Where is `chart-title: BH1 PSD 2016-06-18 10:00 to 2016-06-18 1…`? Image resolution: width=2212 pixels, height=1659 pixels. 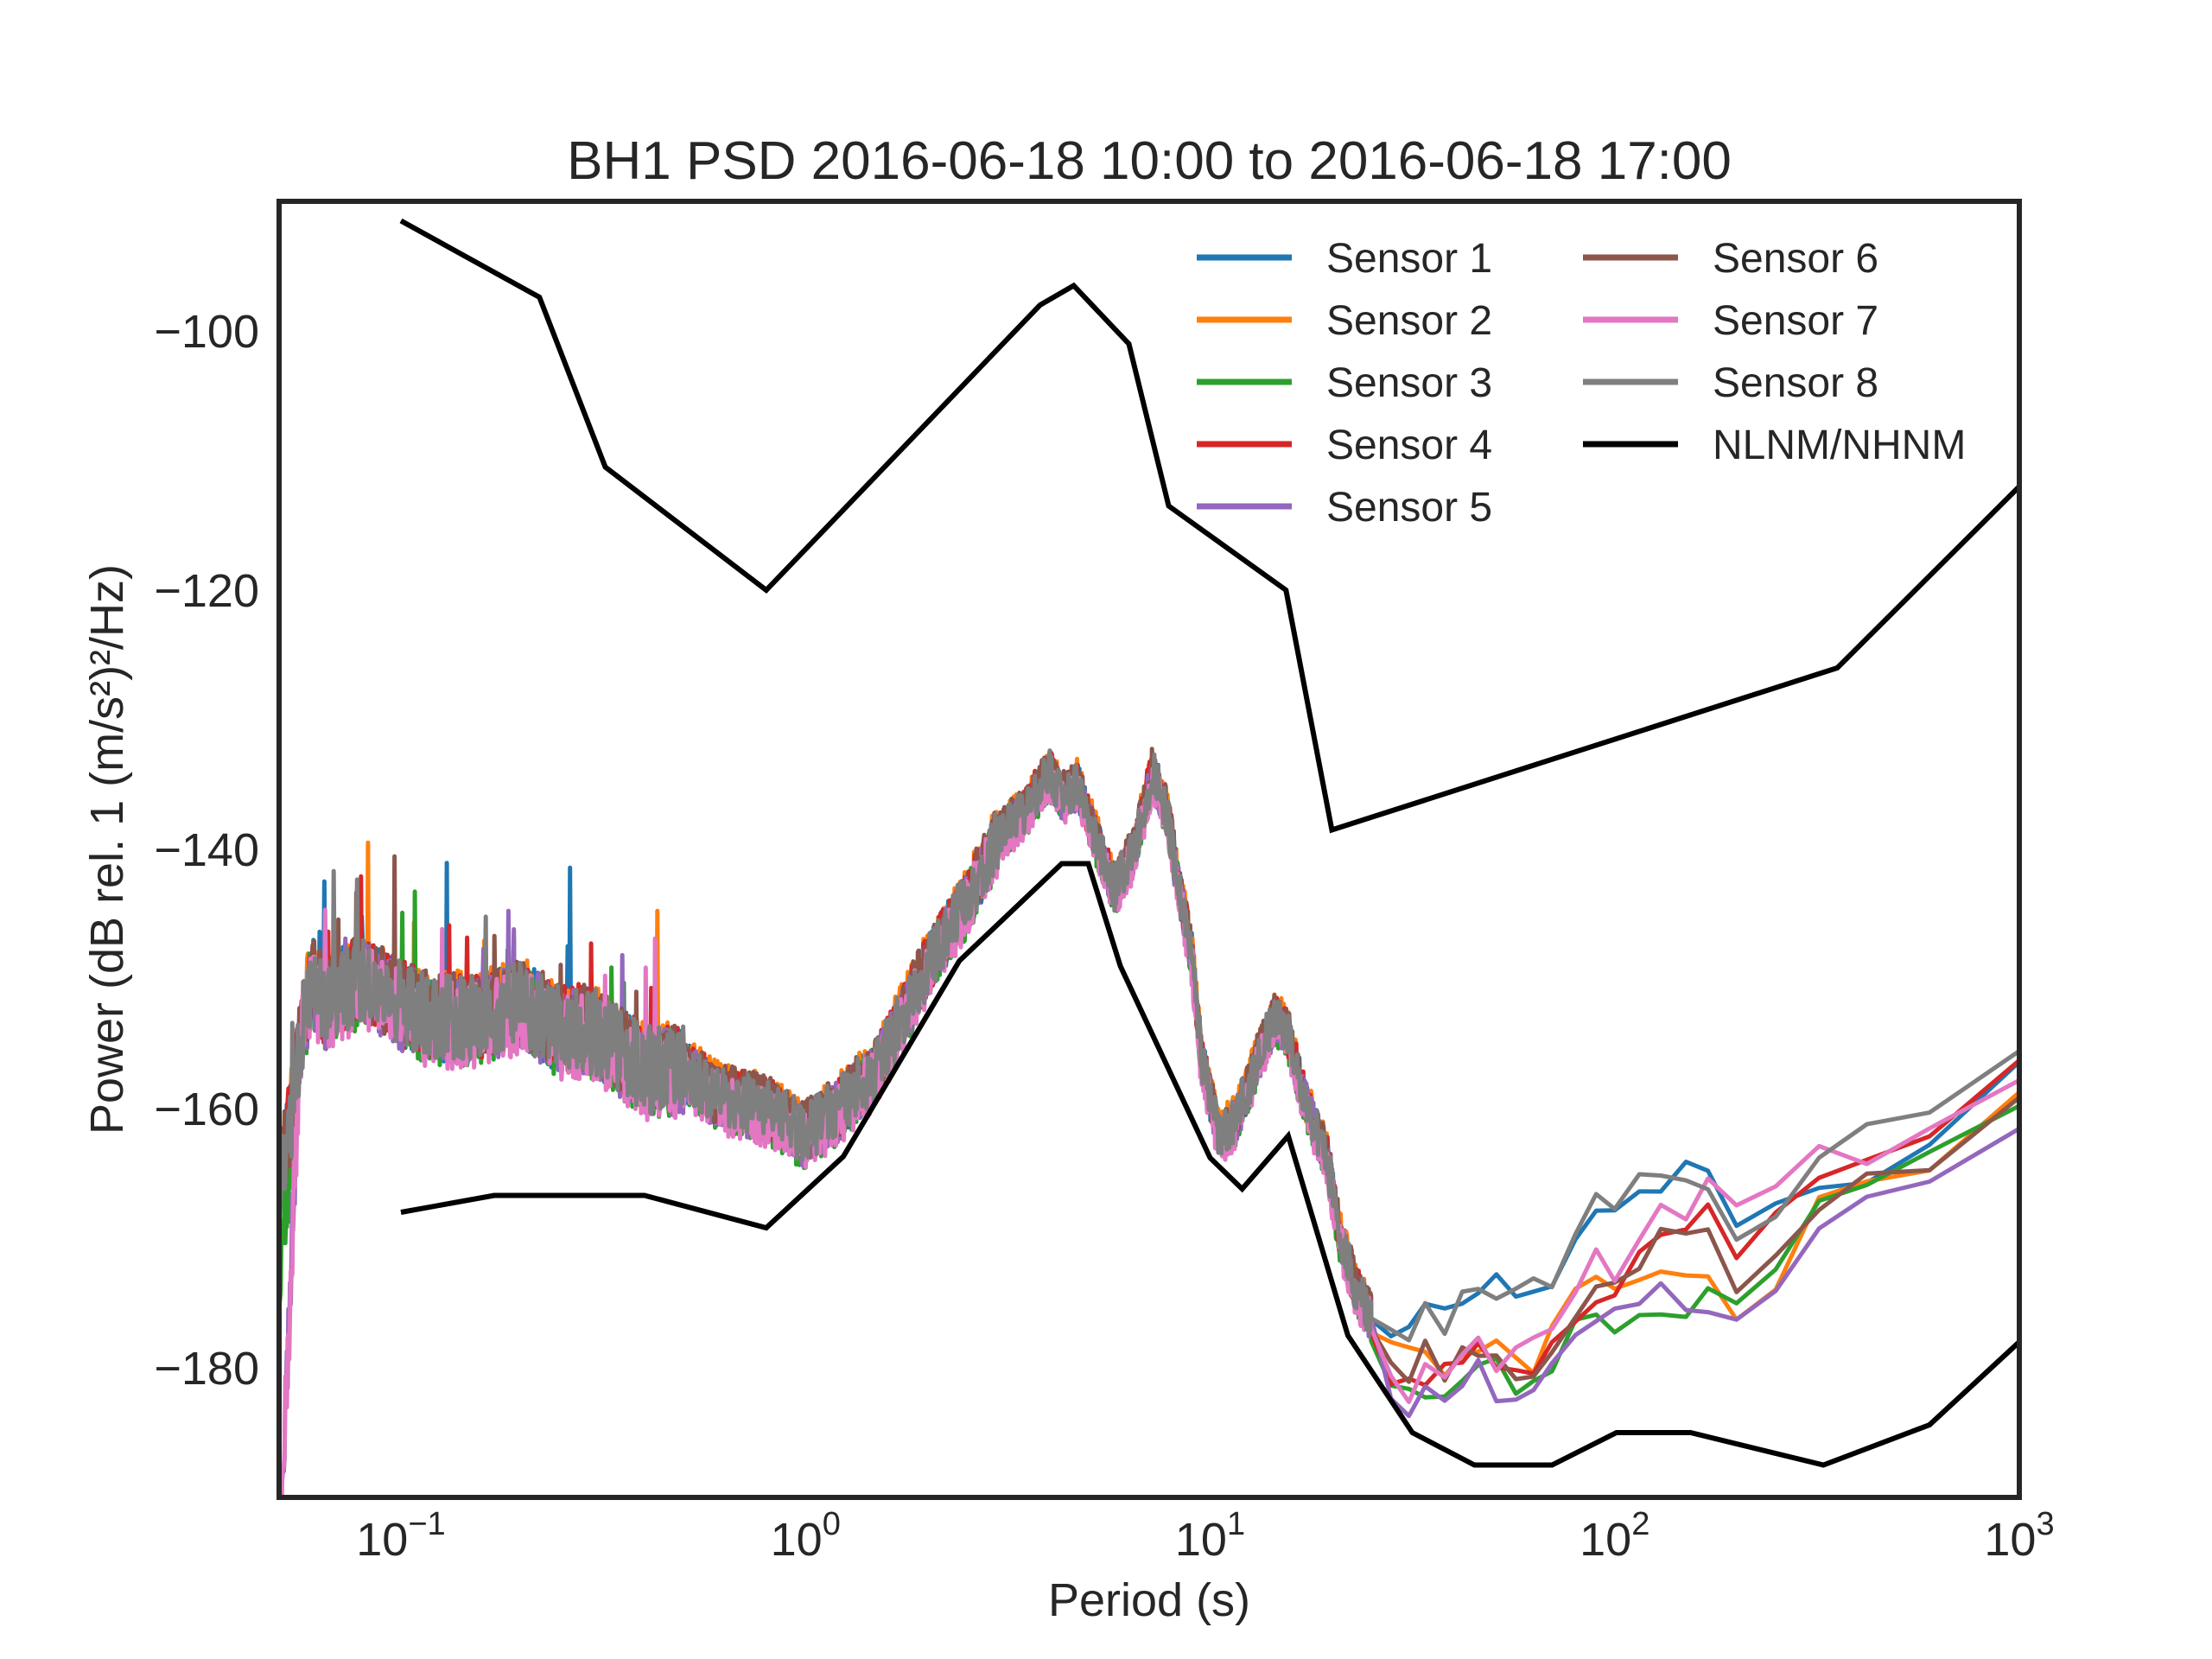
chart-title: BH1 PSD 2016-06-18 10:00 to 2016-06-18 1… is located at coordinates (1149, 161).